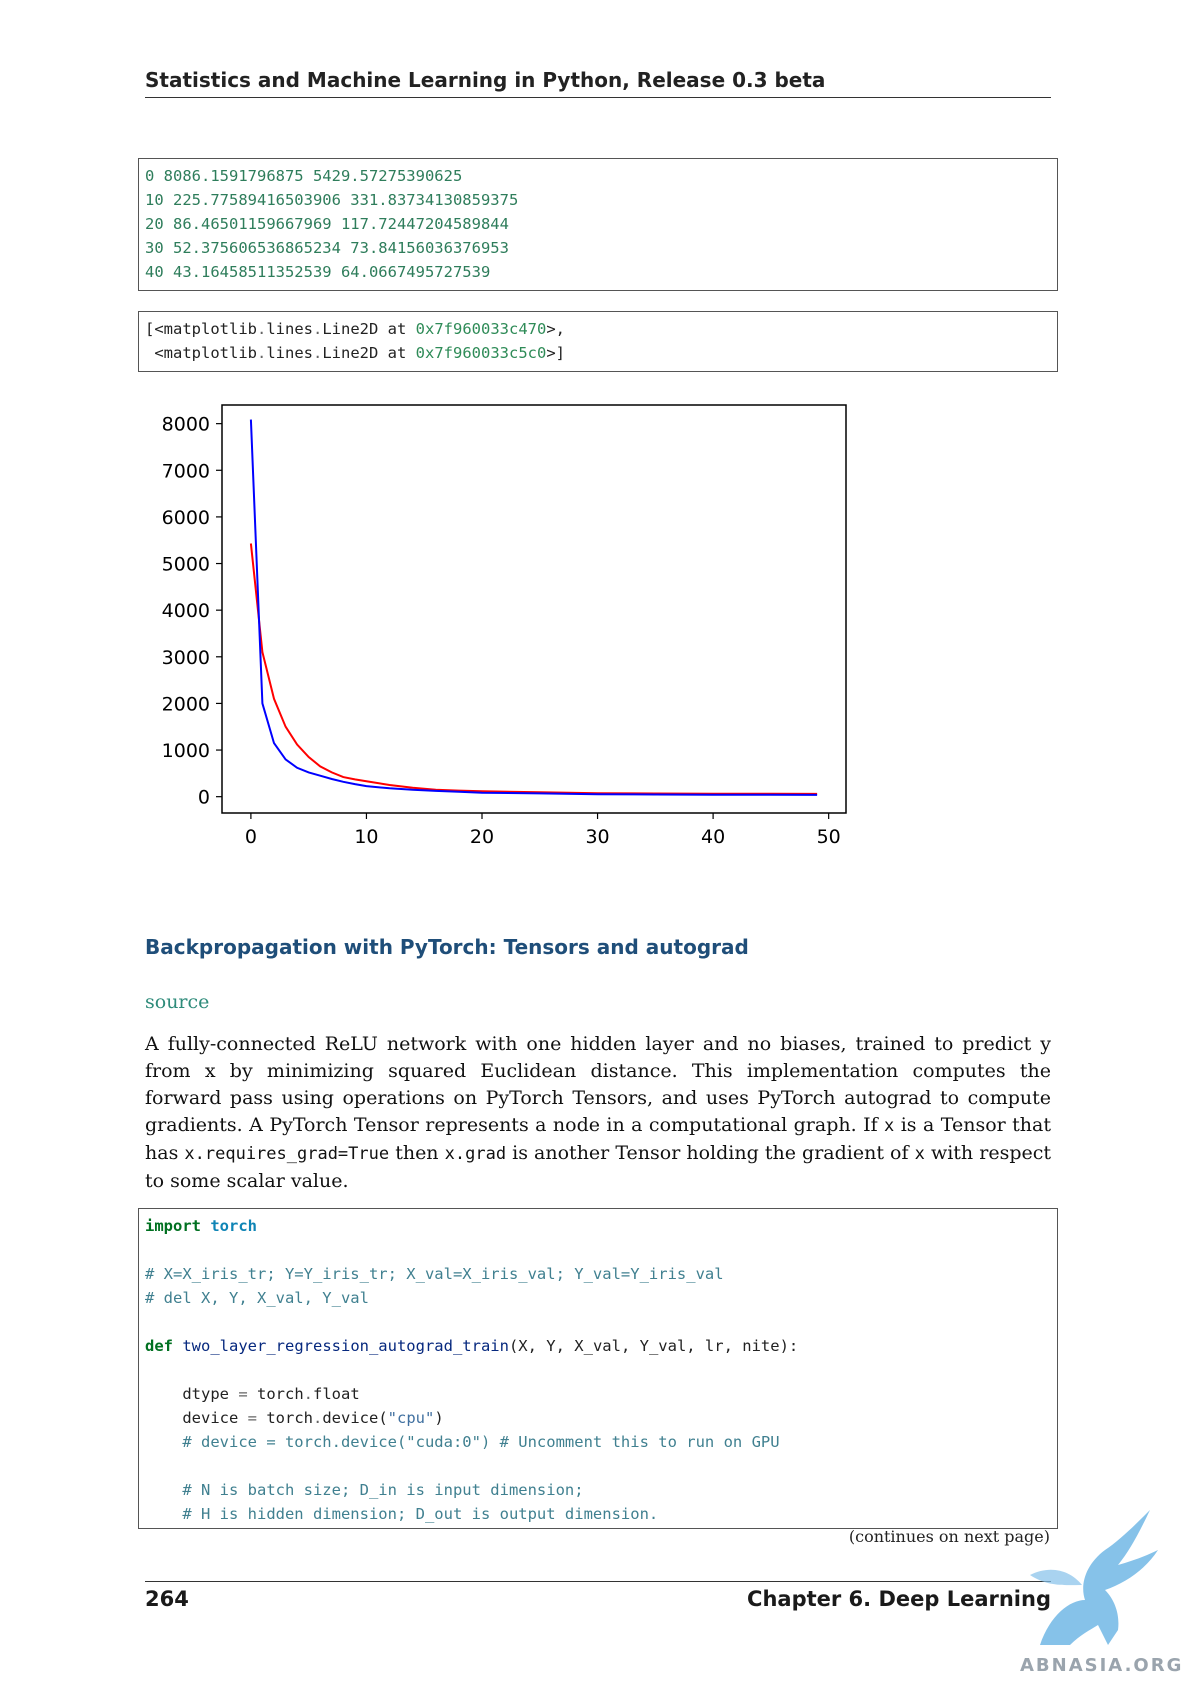 Image resolution: width=1191 pixels, height=1684 pixels. What do you see at coordinates (332, 200) in the screenshot?
I see `output-line: 10 225.77589416503906 331.83734130859375` at bounding box center [332, 200].